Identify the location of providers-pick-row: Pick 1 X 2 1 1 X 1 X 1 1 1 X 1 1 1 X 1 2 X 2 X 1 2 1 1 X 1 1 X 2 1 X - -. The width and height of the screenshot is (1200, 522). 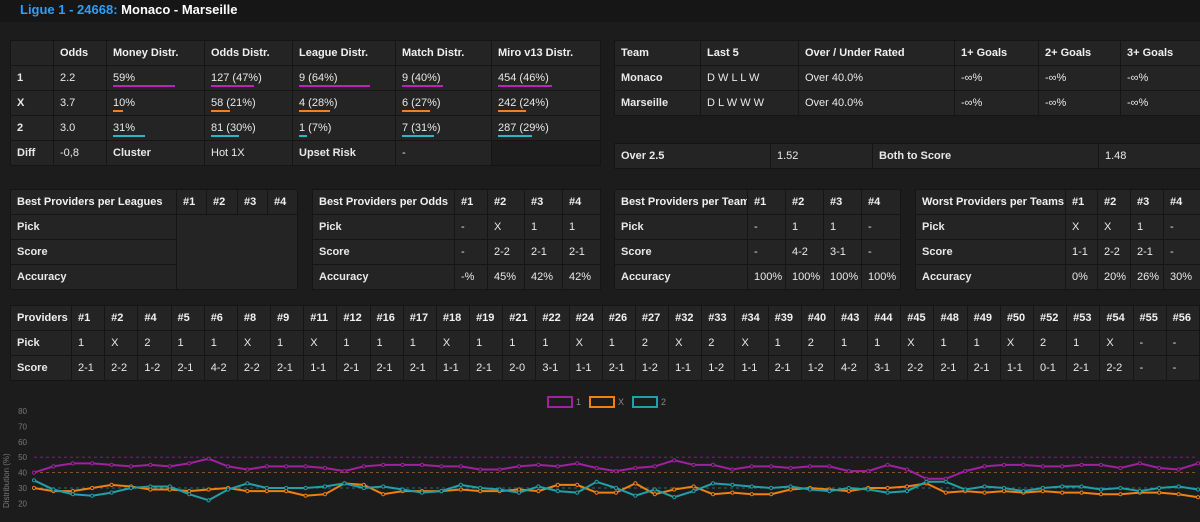
(605, 343).